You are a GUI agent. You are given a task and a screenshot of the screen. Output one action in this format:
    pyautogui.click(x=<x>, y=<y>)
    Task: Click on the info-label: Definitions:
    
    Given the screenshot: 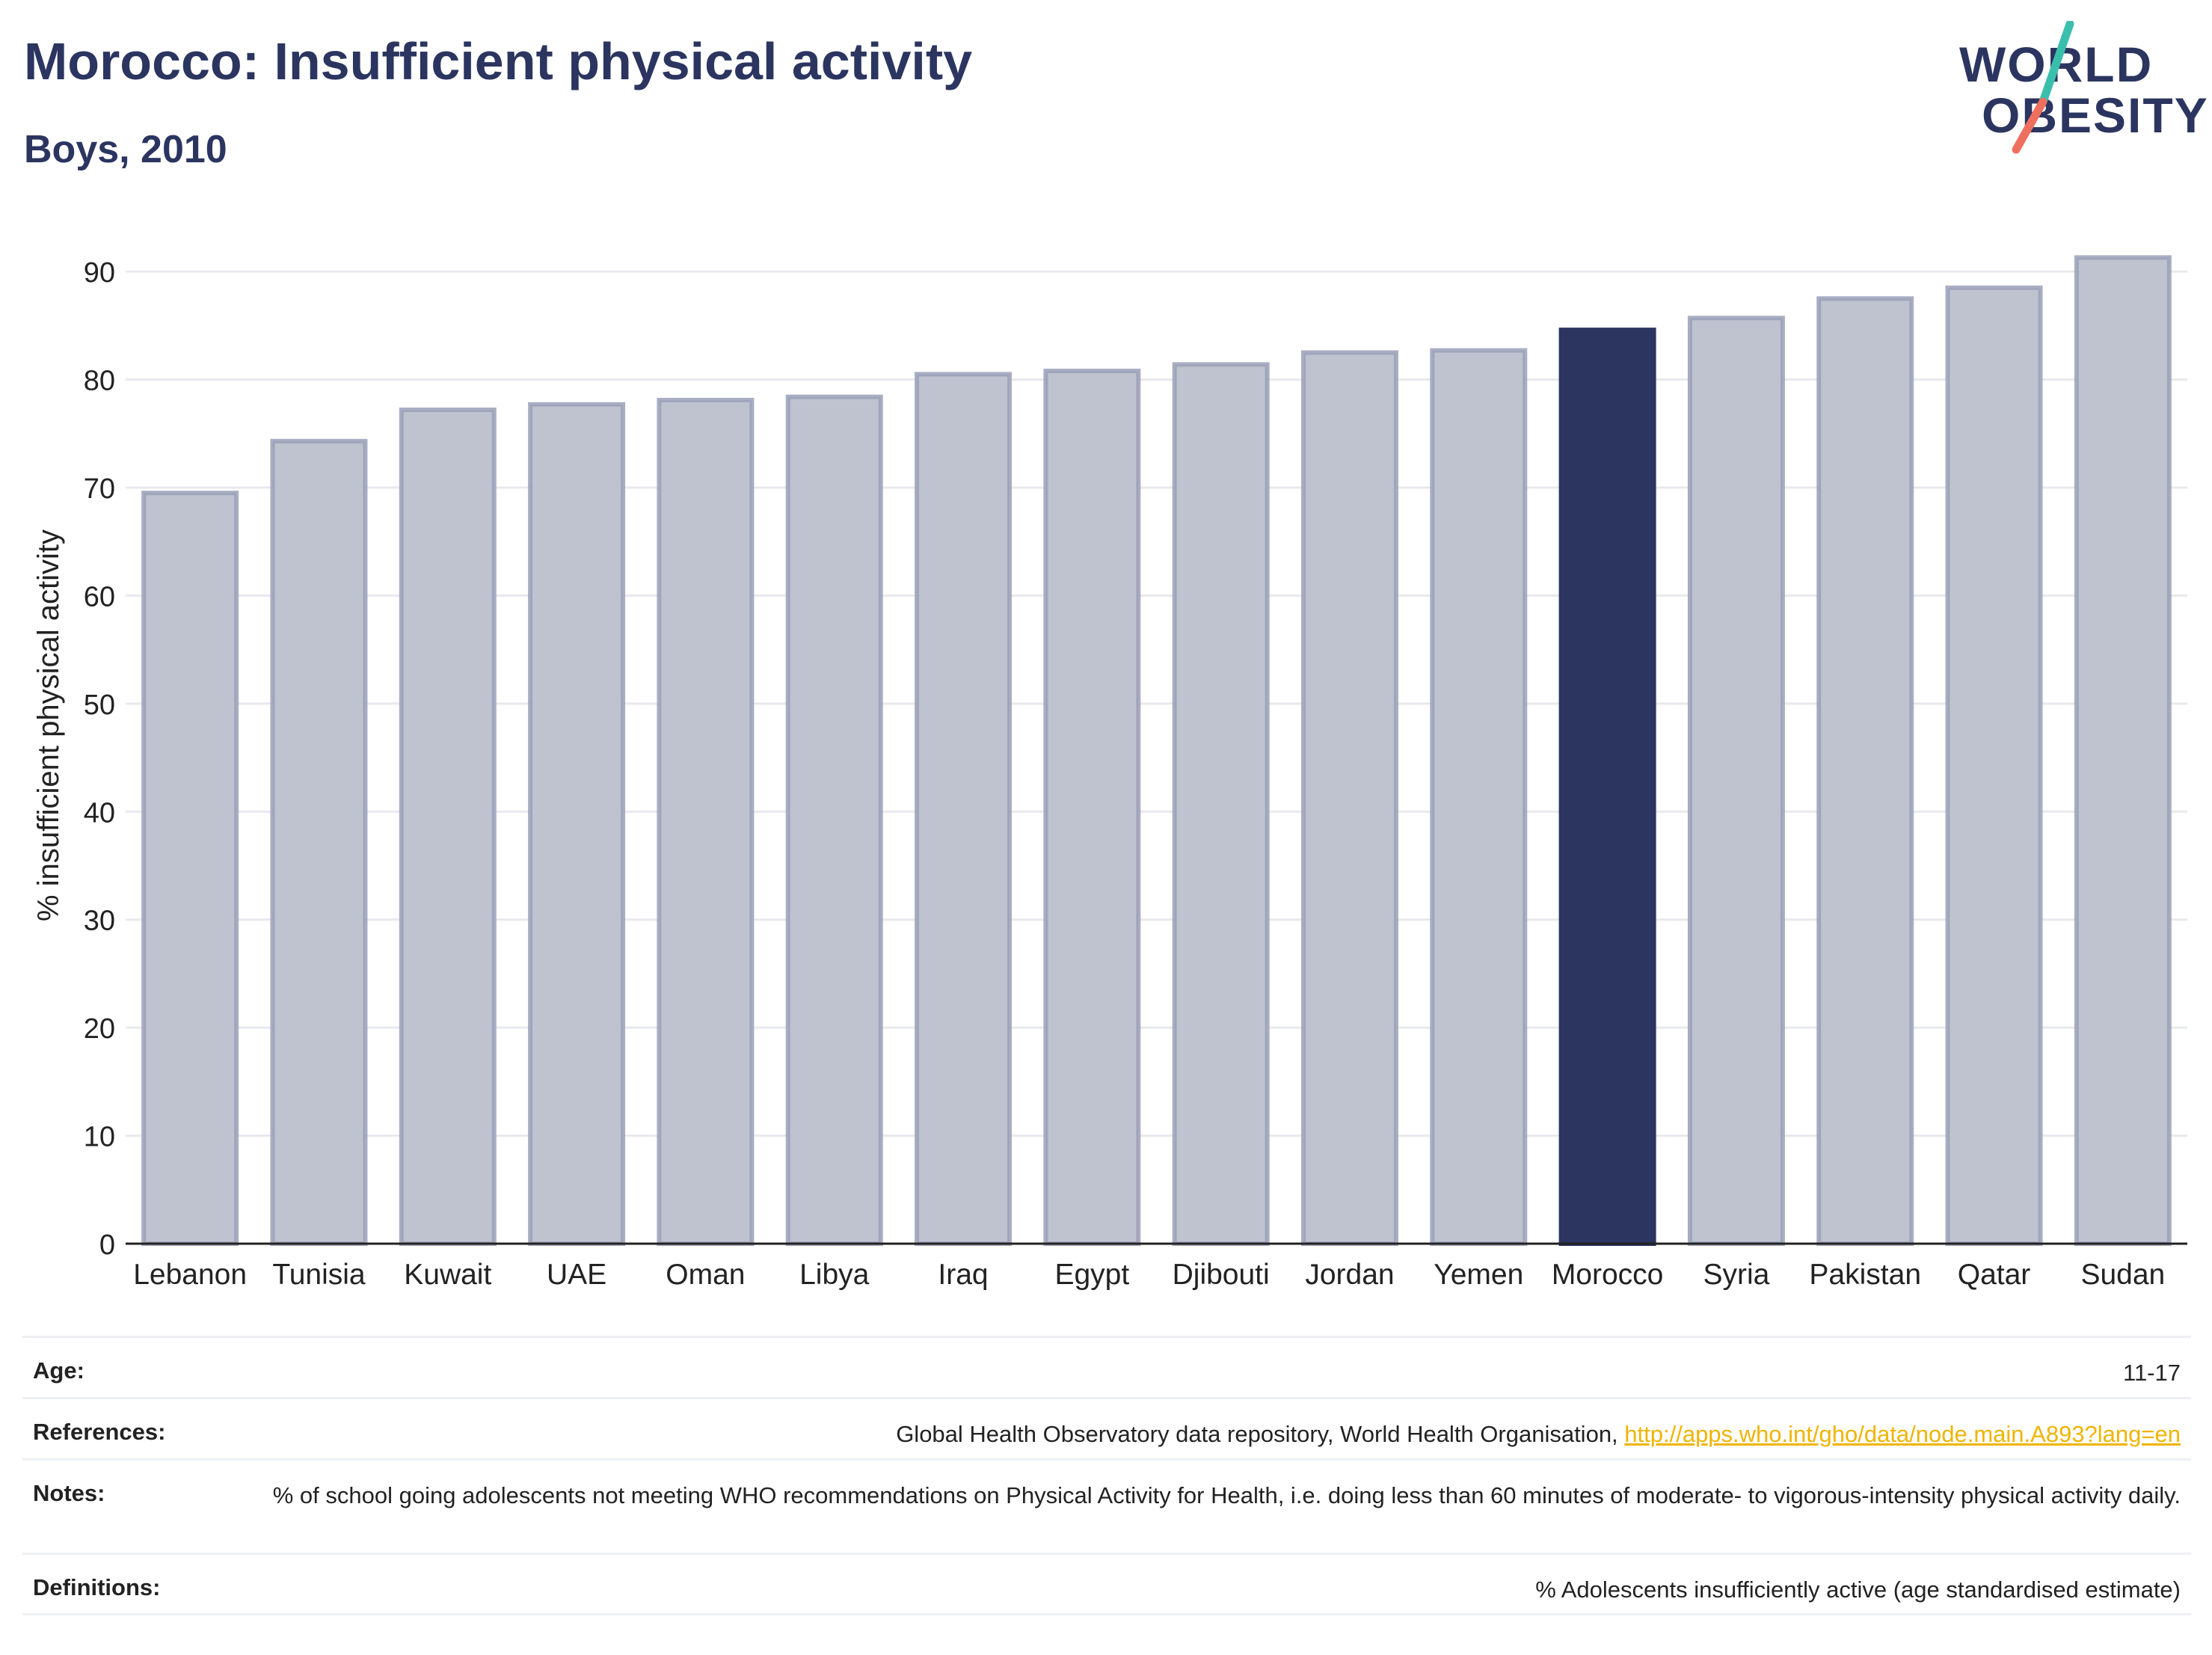 What is the action you would take?
    pyautogui.click(x=97, y=1587)
    